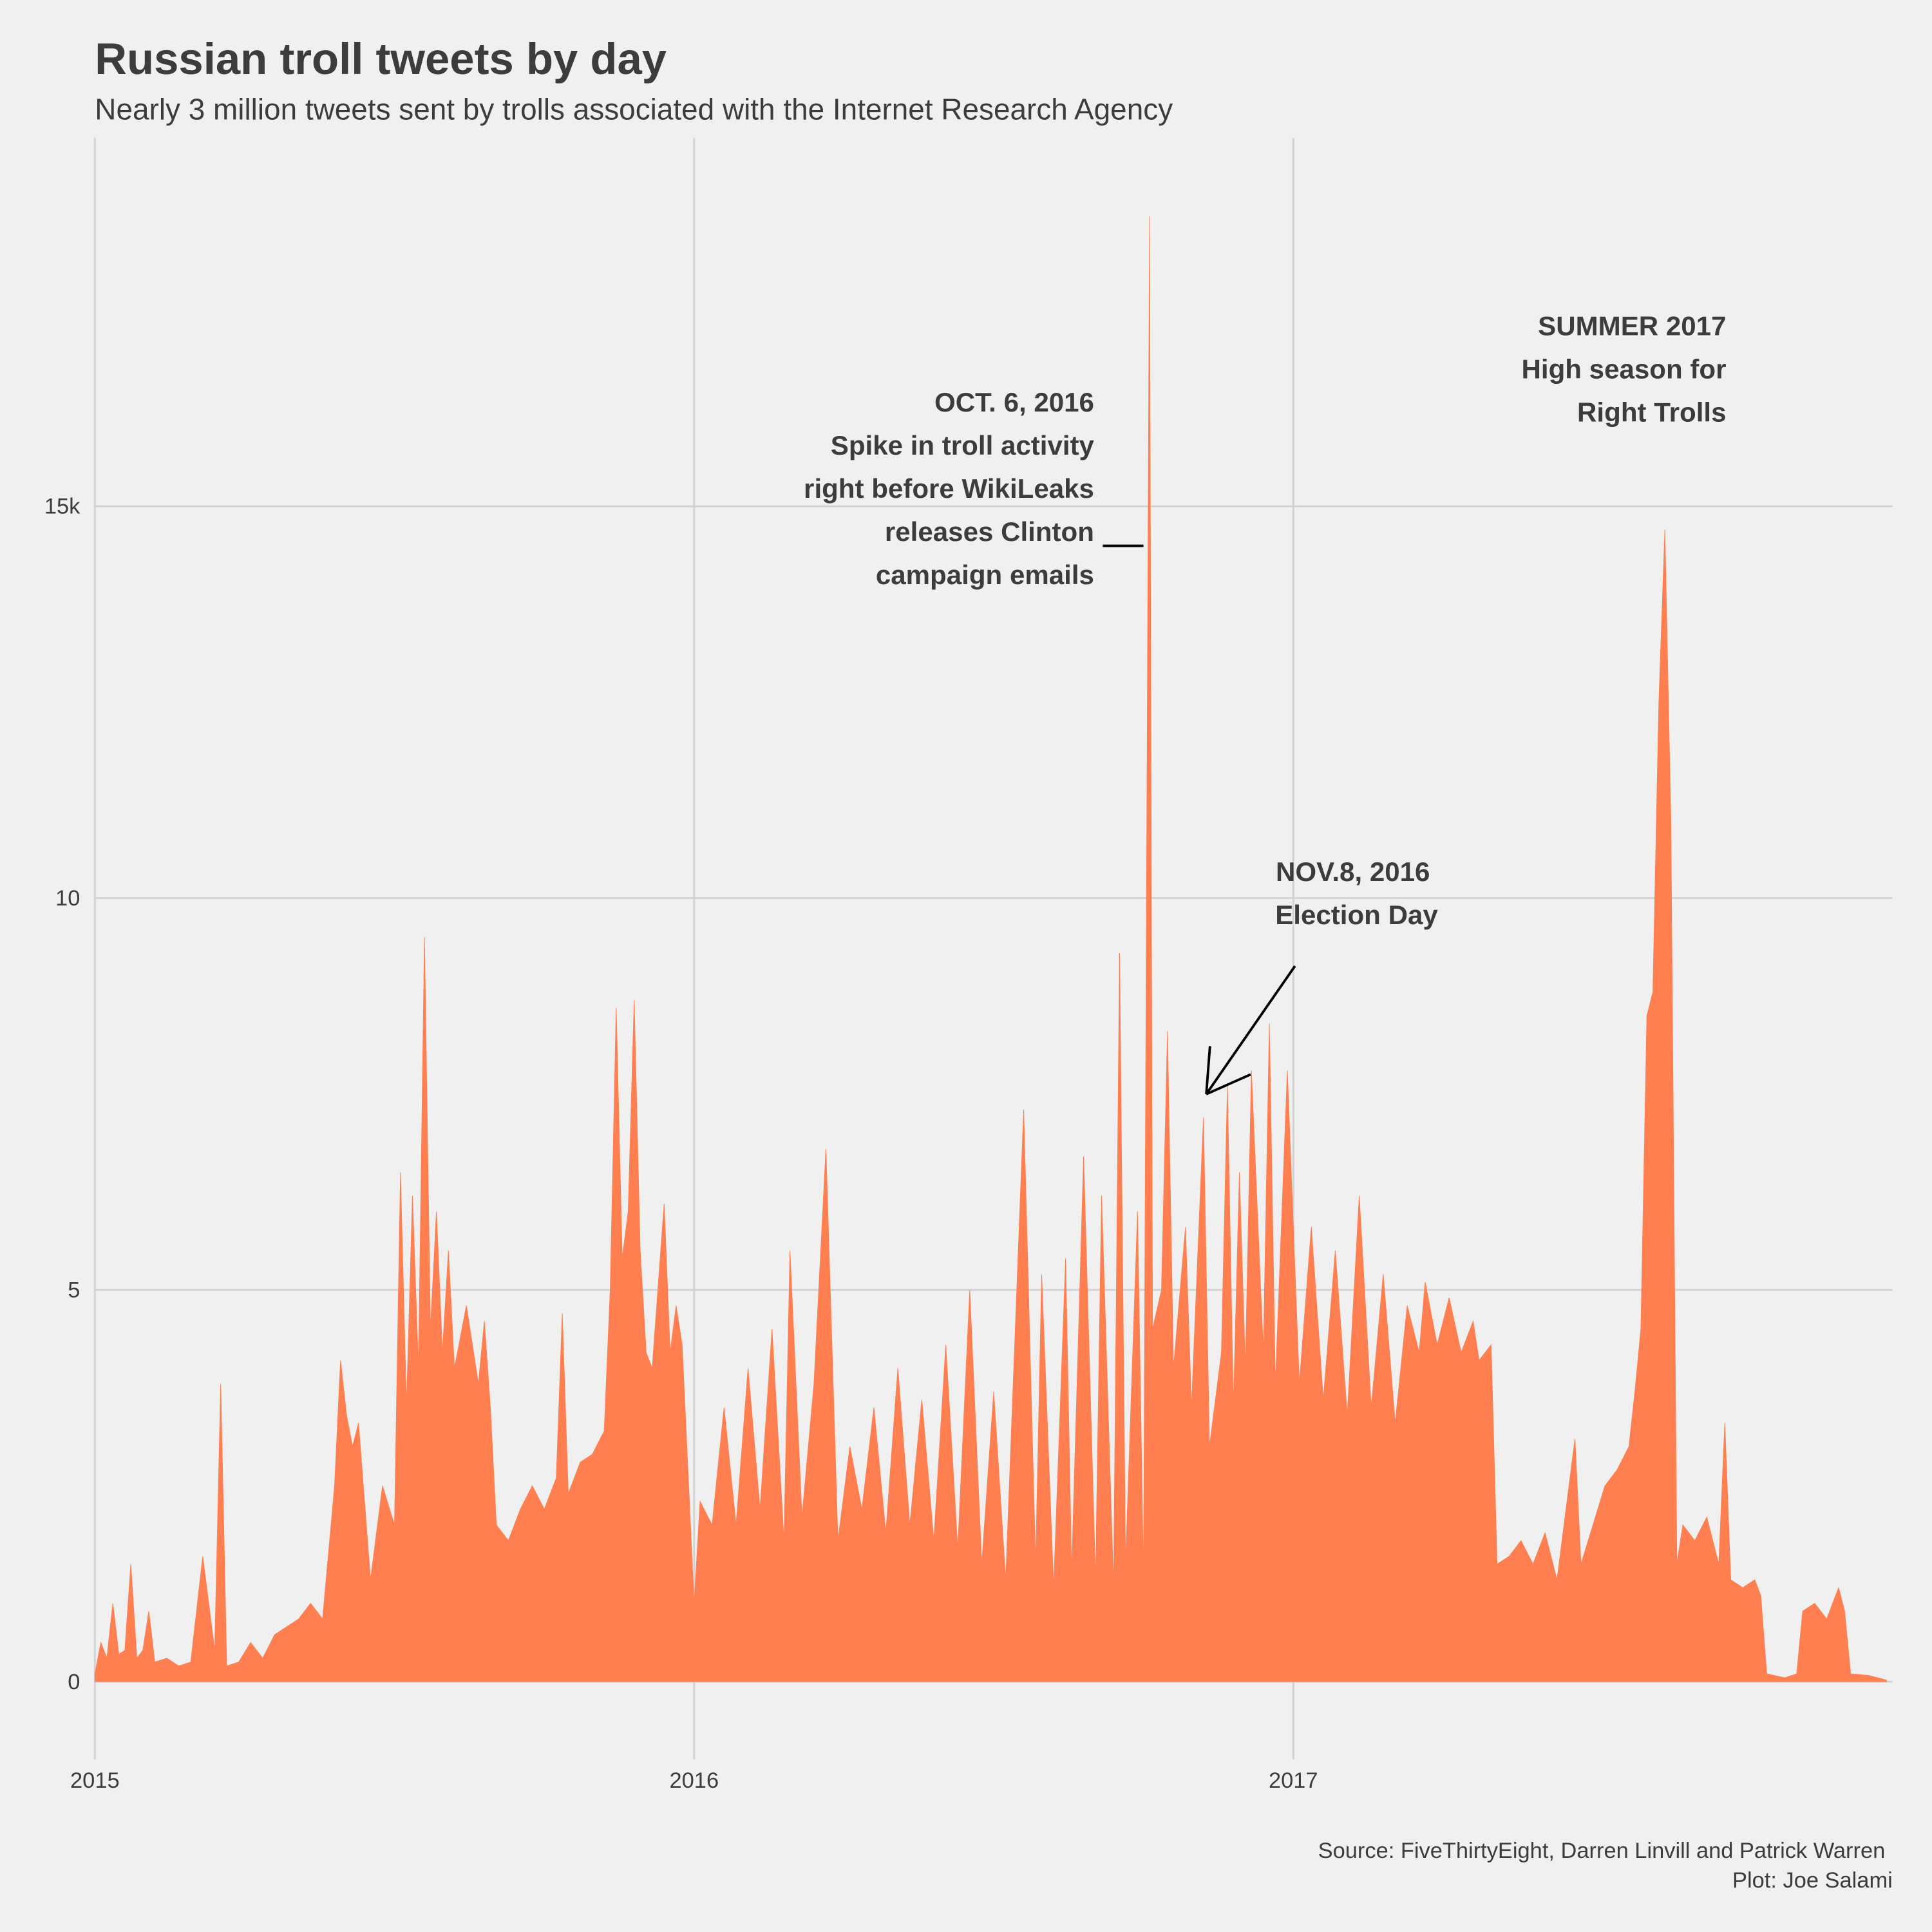 This screenshot has width=1932, height=1932. I want to click on annotation-line: right before WikiLeaks, so click(949, 489).